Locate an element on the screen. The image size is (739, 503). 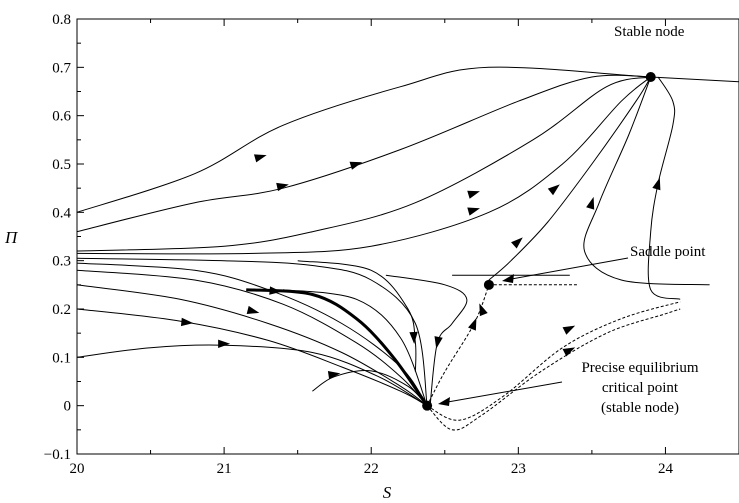
y-tick-label: 0.4 is located at coordinates (61, 213).